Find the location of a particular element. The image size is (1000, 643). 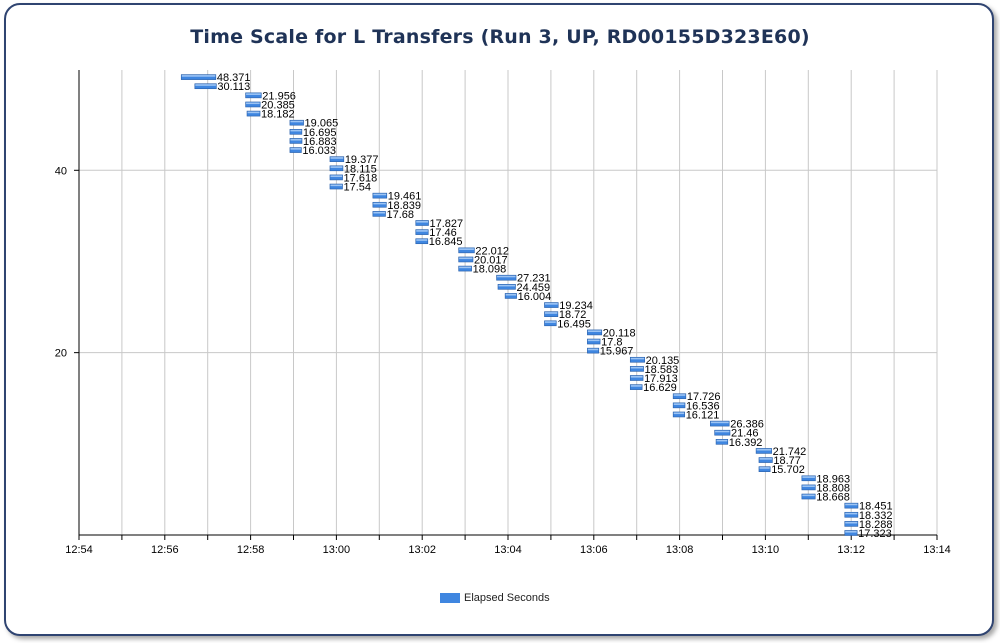

x-tick-label: 12:56 is located at coordinates (165, 550).